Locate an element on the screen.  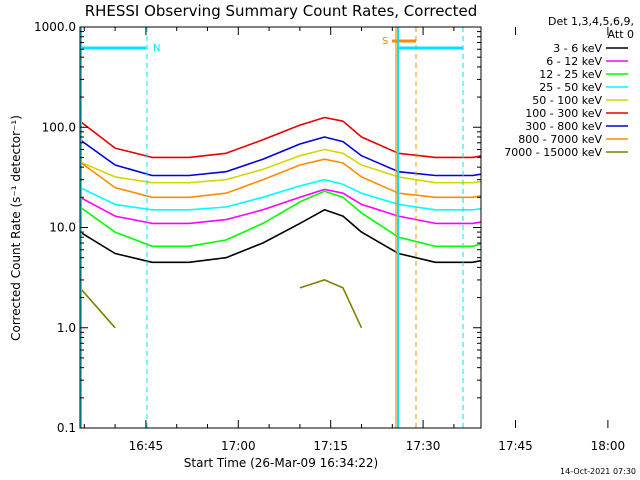
y-tick-label: 100.0 is located at coordinates (59, 127).